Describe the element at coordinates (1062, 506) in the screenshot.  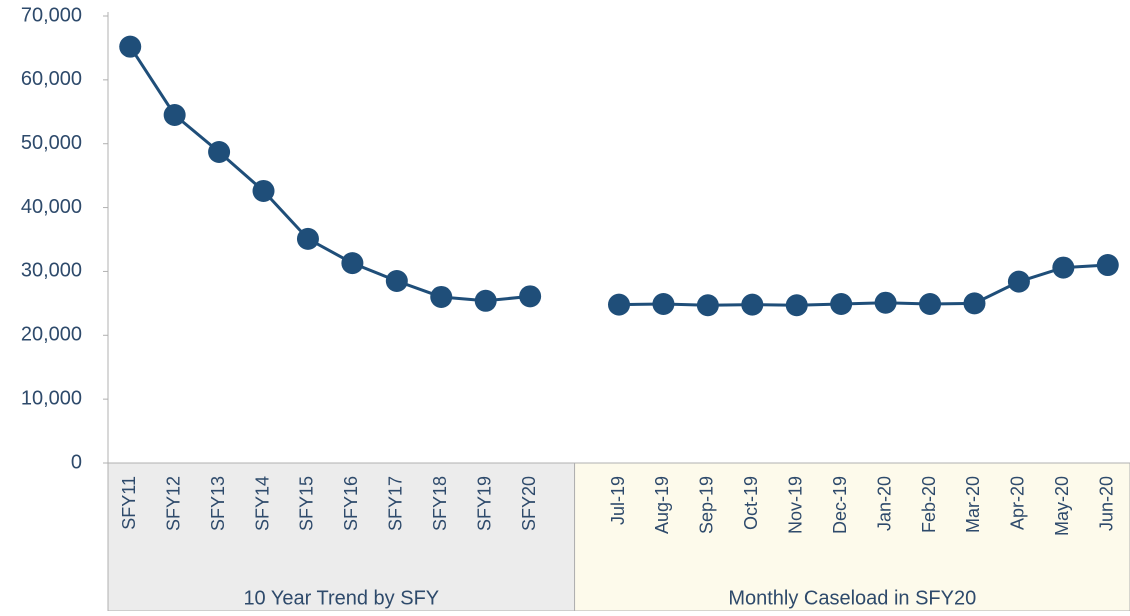
I see `x-tick-label: May-20` at that location.